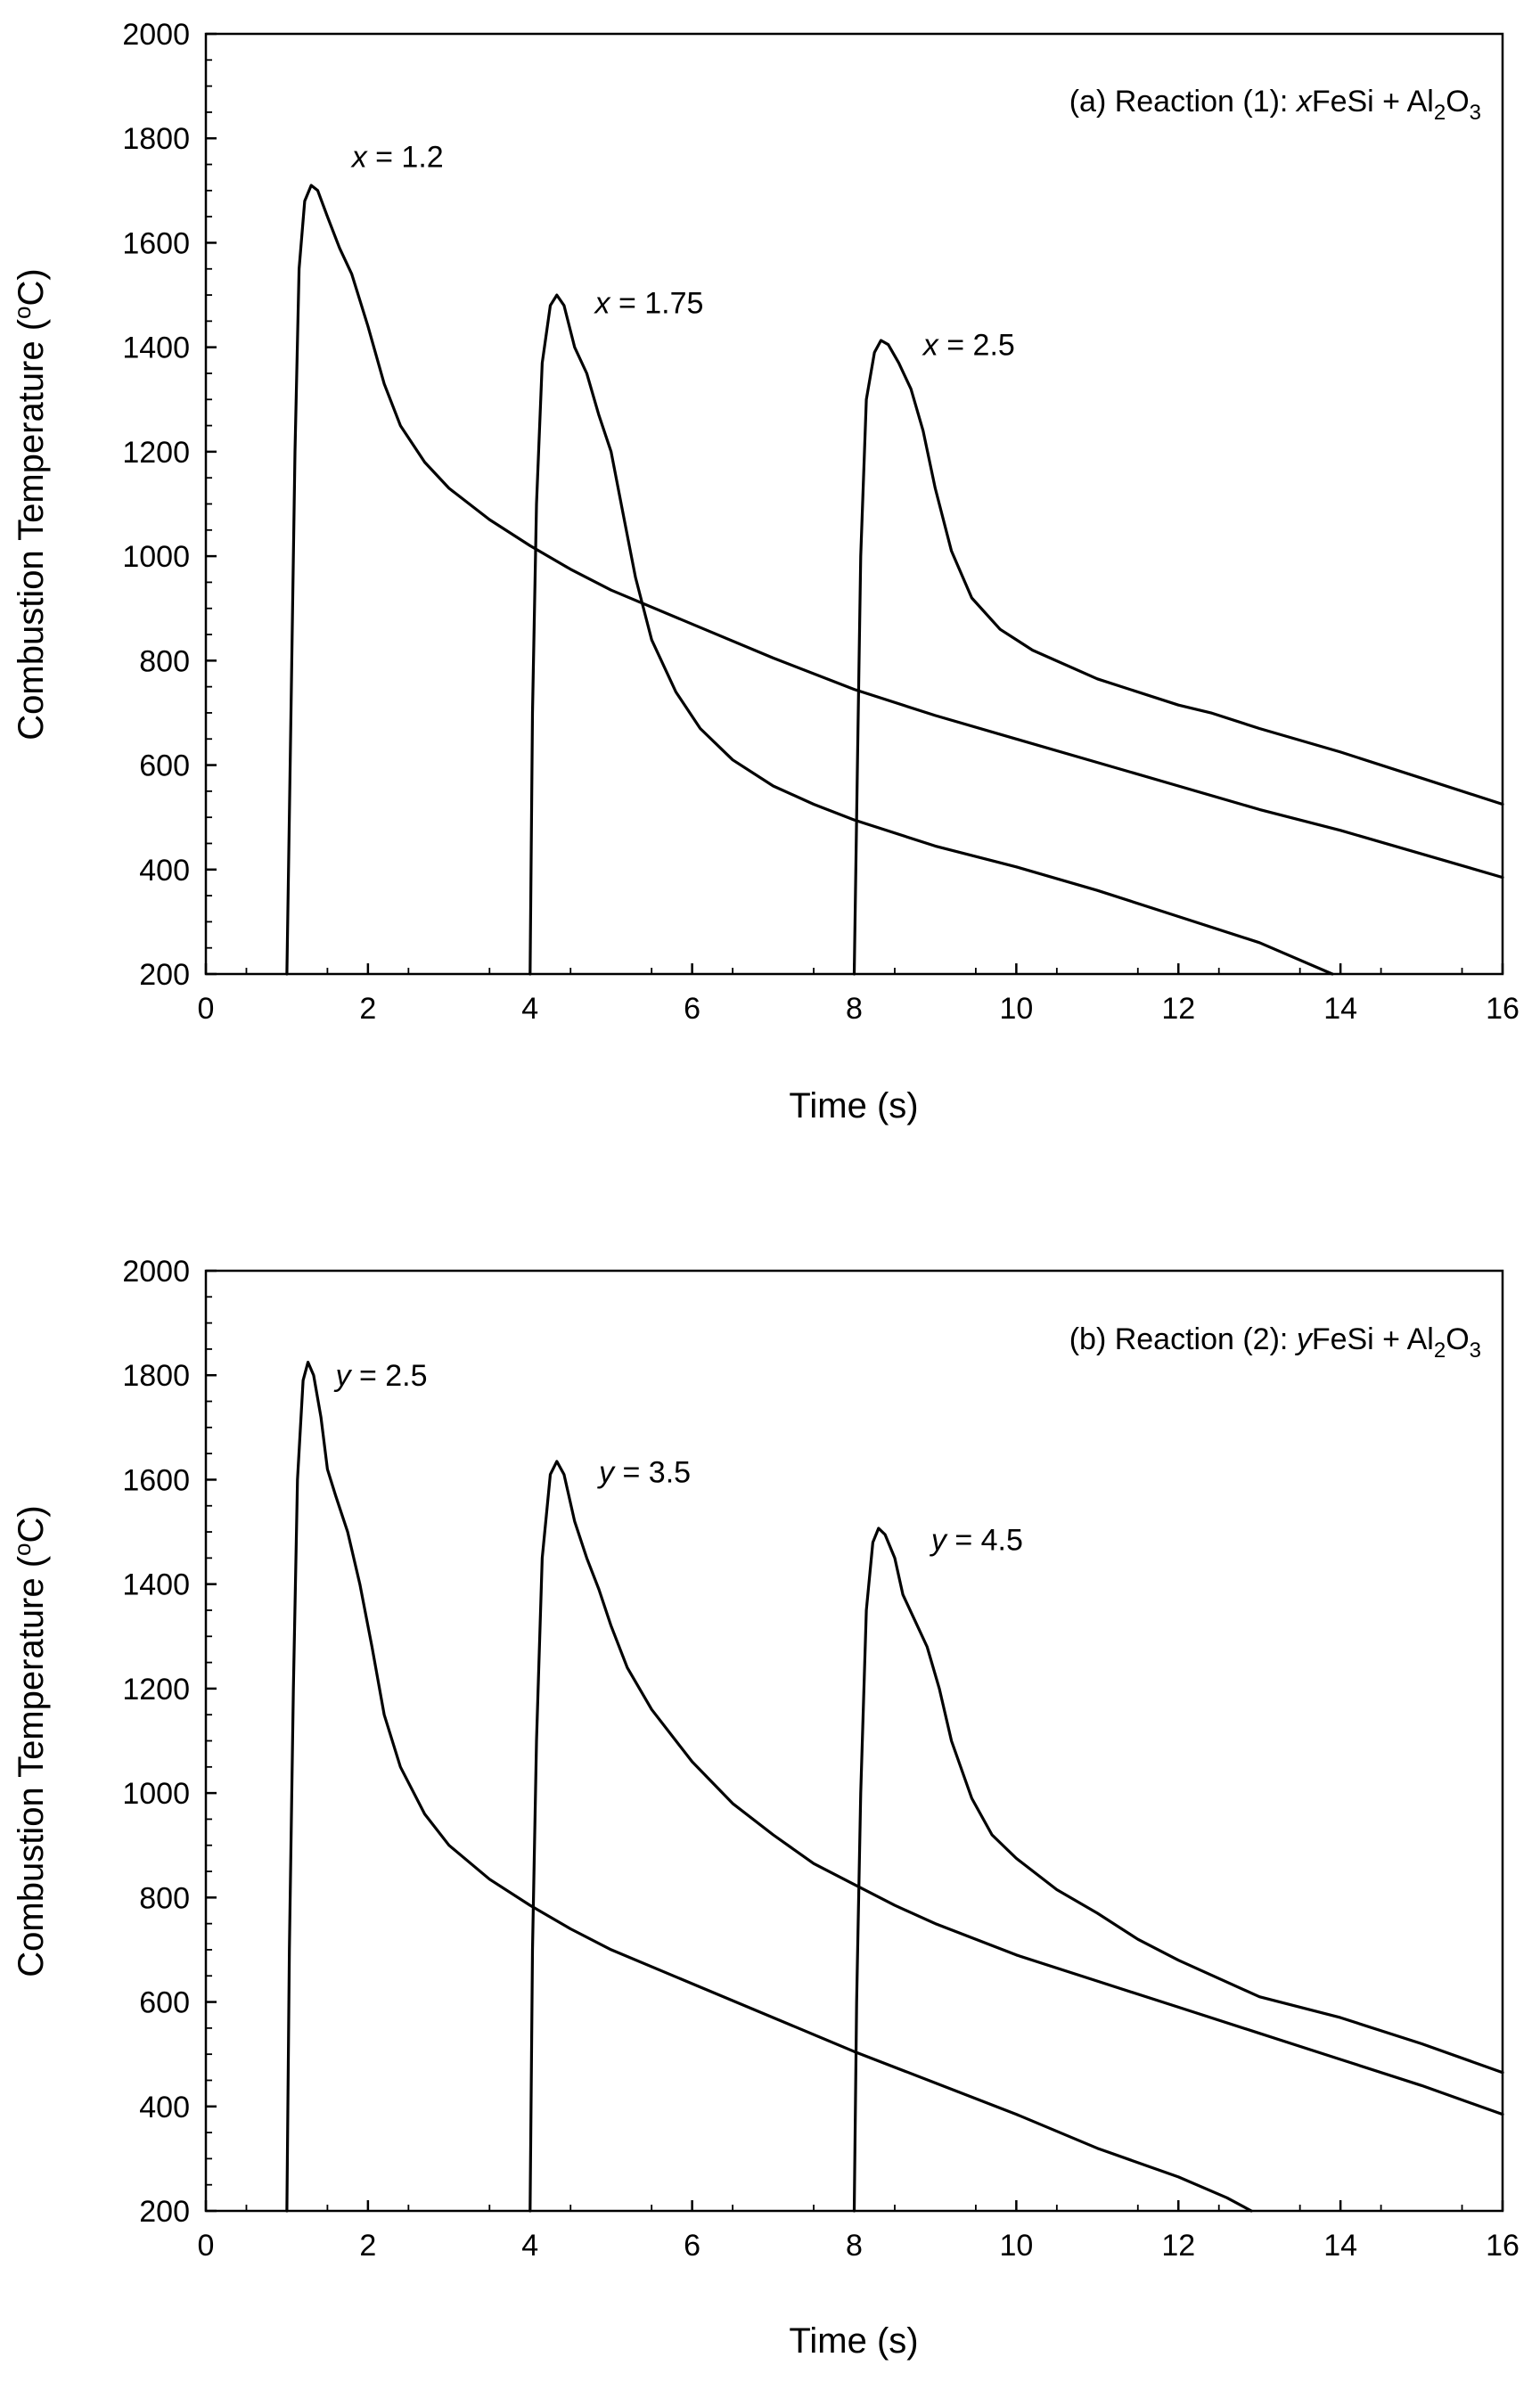 The height and width of the screenshot is (2382, 1540). Describe the element at coordinates (649, 304) in the screenshot. I see `series-label-a-2: x = 1.75` at that location.